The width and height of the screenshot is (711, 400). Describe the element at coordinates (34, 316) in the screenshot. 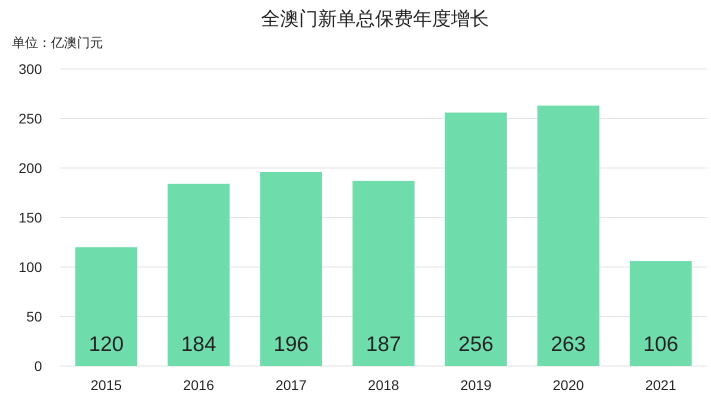

I see `y-tick-label: 50` at that location.